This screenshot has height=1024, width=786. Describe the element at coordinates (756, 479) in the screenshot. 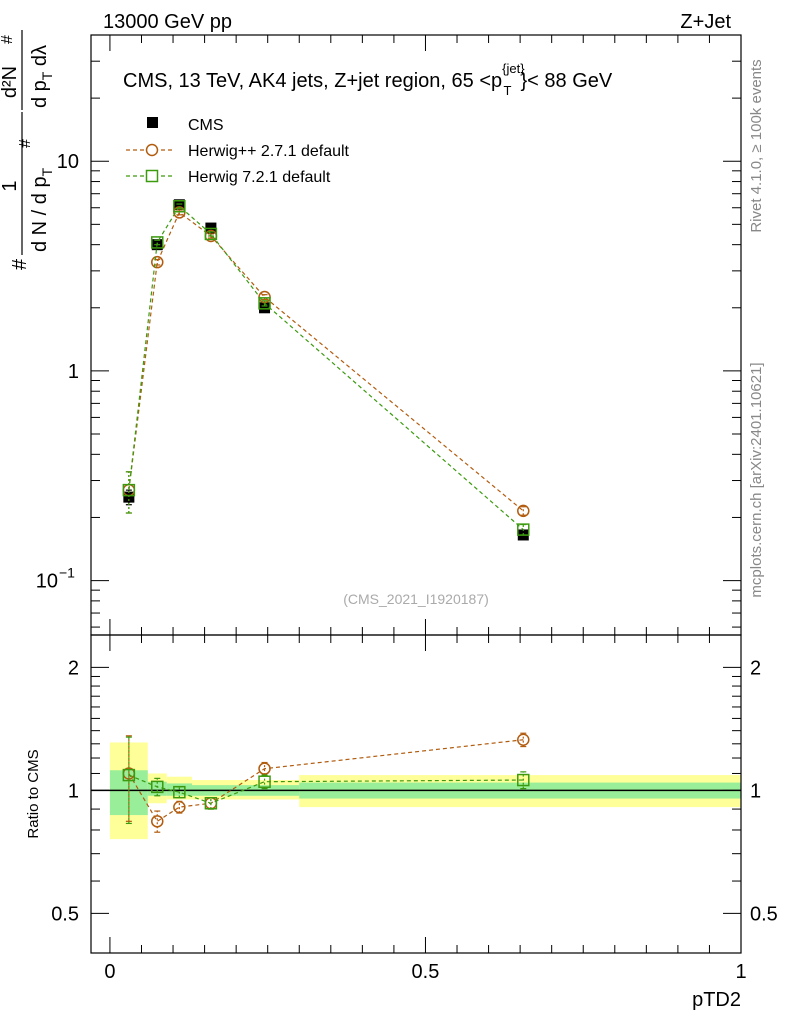

I see `mcplots-label: mcplots.cern.ch [arXiv:2401.10621]` at that location.